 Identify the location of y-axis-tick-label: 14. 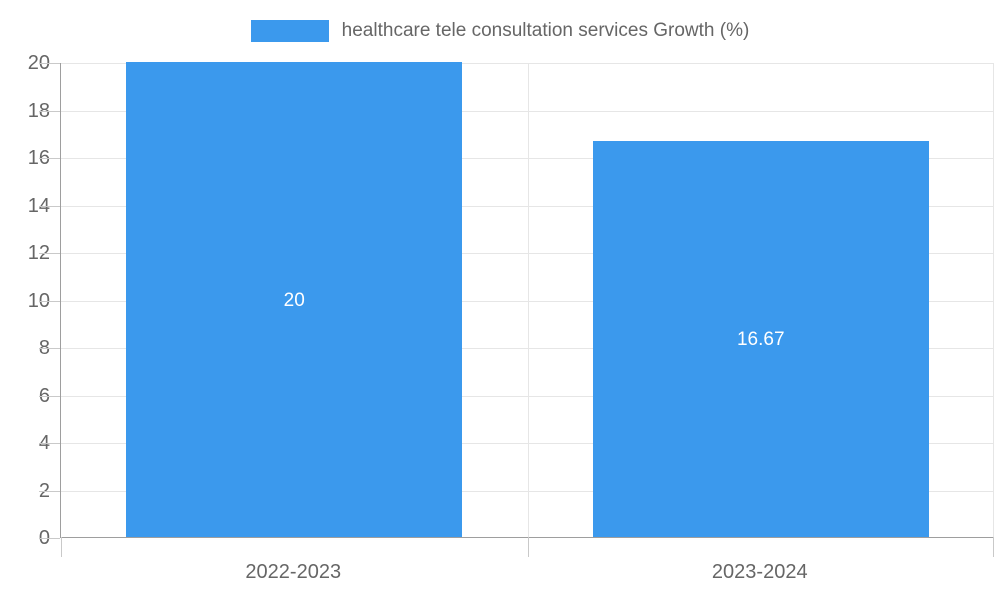
(38, 205).